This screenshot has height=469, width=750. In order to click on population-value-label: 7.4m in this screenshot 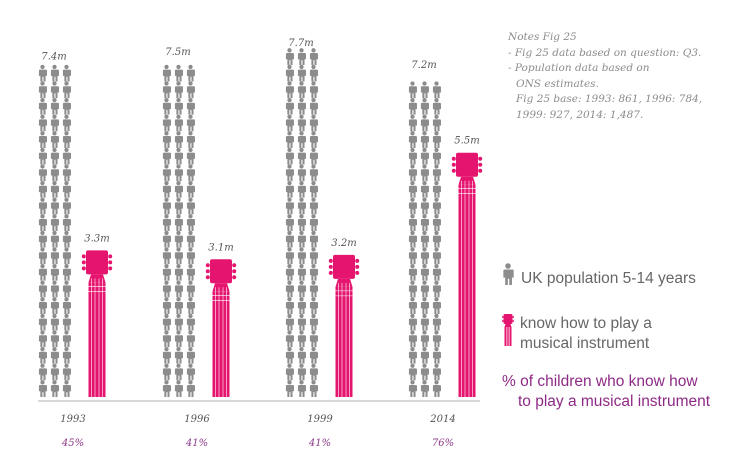, I will do `click(53, 56)`.